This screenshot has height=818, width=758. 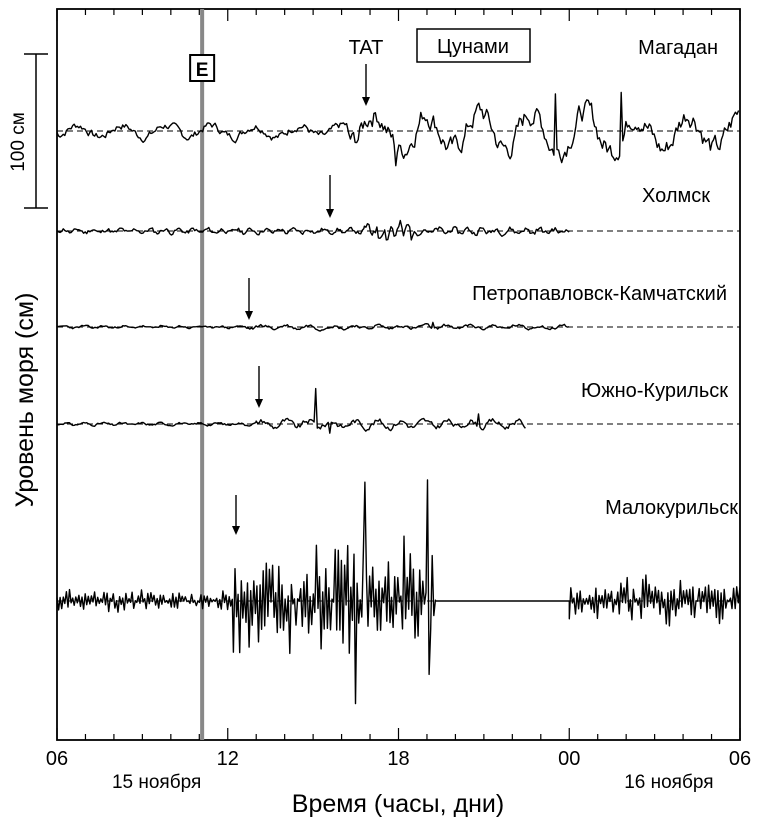 I want to click on station-label: Петропавловск-Камчатский, so click(x=599, y=294).